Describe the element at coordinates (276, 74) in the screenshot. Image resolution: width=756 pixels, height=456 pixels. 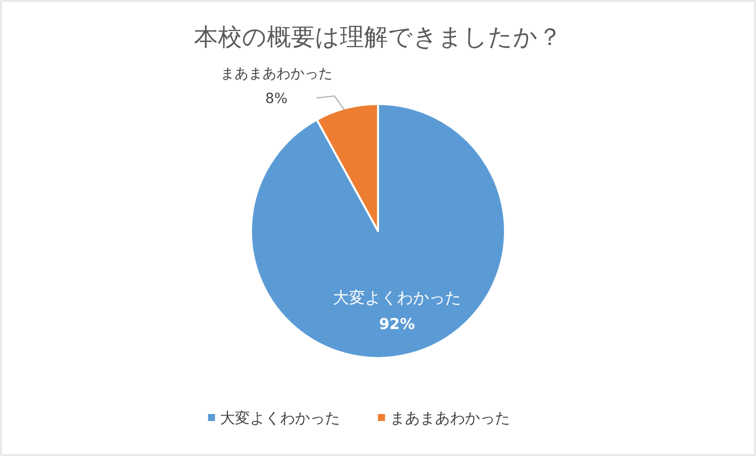
I see `slice-label: まあまあわかった` at that location.